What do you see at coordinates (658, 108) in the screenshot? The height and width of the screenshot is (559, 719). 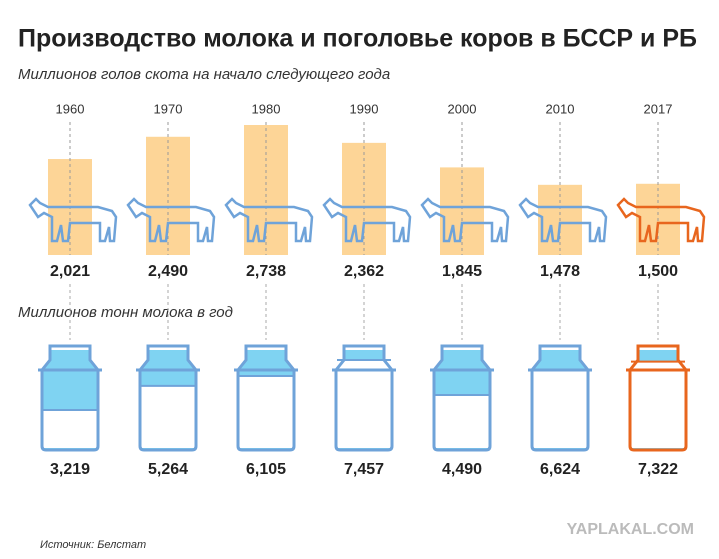 I see `year-label: 2017` at bounding box center [658, 108].